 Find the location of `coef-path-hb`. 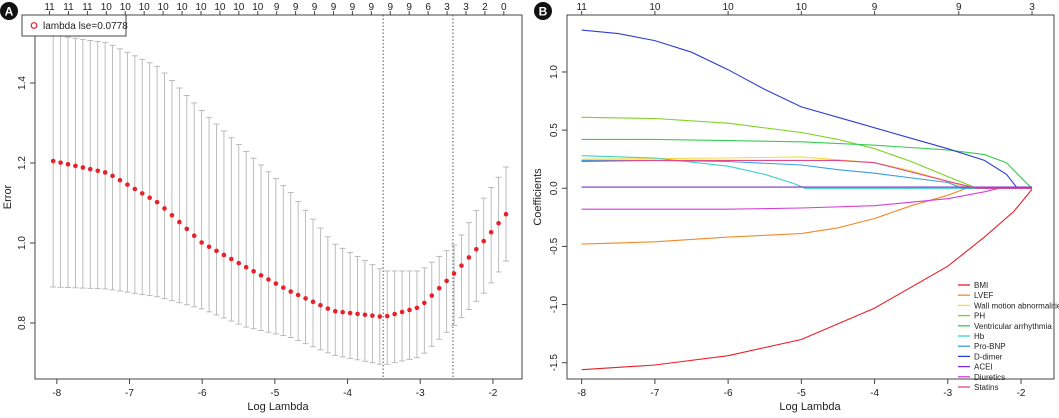

coef-path-hb is located at coordinates (806, 172).